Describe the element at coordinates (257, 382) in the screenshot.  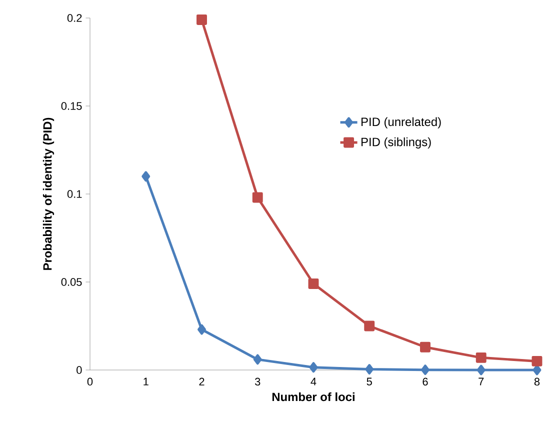
I see `x-tick-label: 3` at that location.